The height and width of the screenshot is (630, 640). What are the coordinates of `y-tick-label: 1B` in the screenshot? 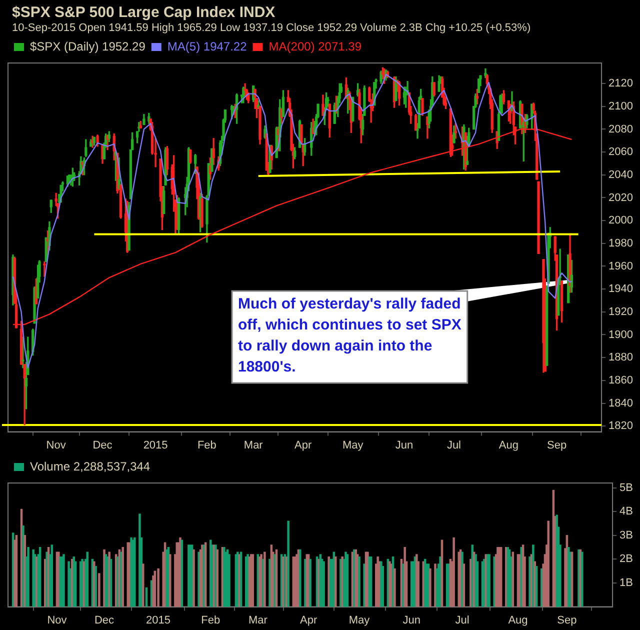 It's located at (627, 583).